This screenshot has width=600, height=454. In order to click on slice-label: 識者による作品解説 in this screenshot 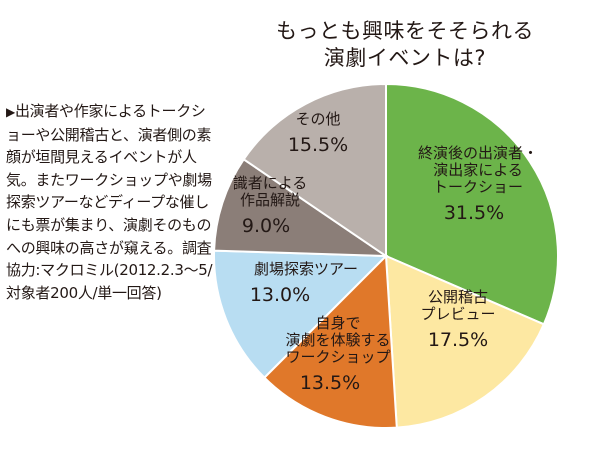, I will do `click(270, 191)`.